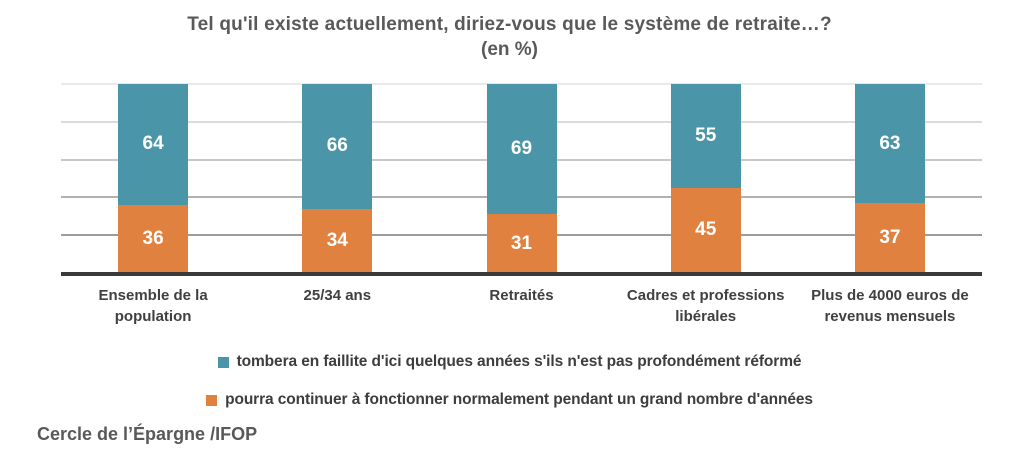  What do you see at coordinates (509, 49) in the screenshot?
I see `chart-subtitle: (en %)` at bounding box center [509, 49].